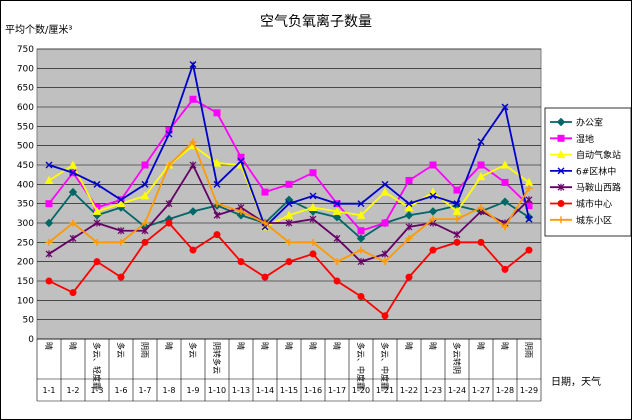 Image resolution: width=632 pixels, height=420 pixels. I want to click on y-tick-label: 500, so click(25, 147).